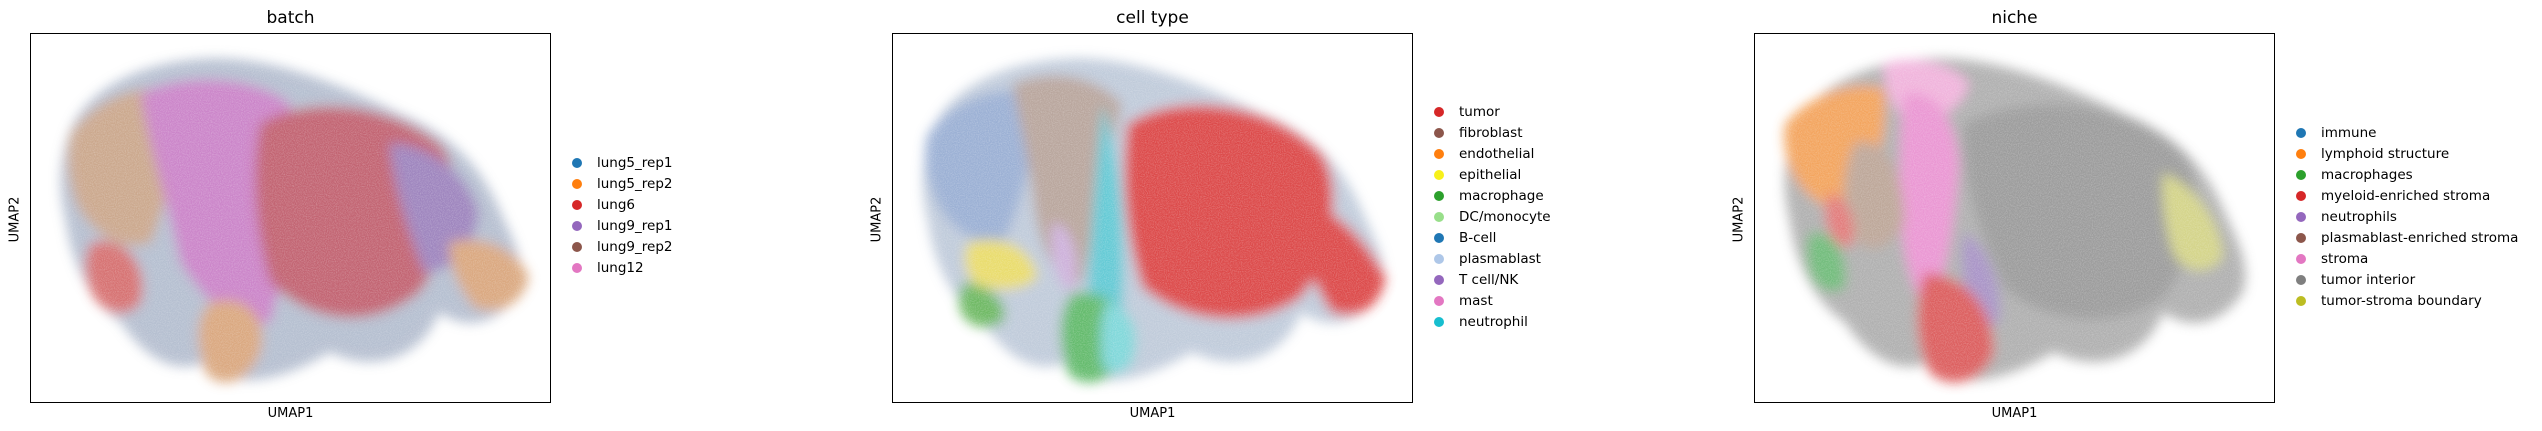  Describe the element at coordinates (1152, 18) in the screenshot. I see `panel-title: cell type` at that location.